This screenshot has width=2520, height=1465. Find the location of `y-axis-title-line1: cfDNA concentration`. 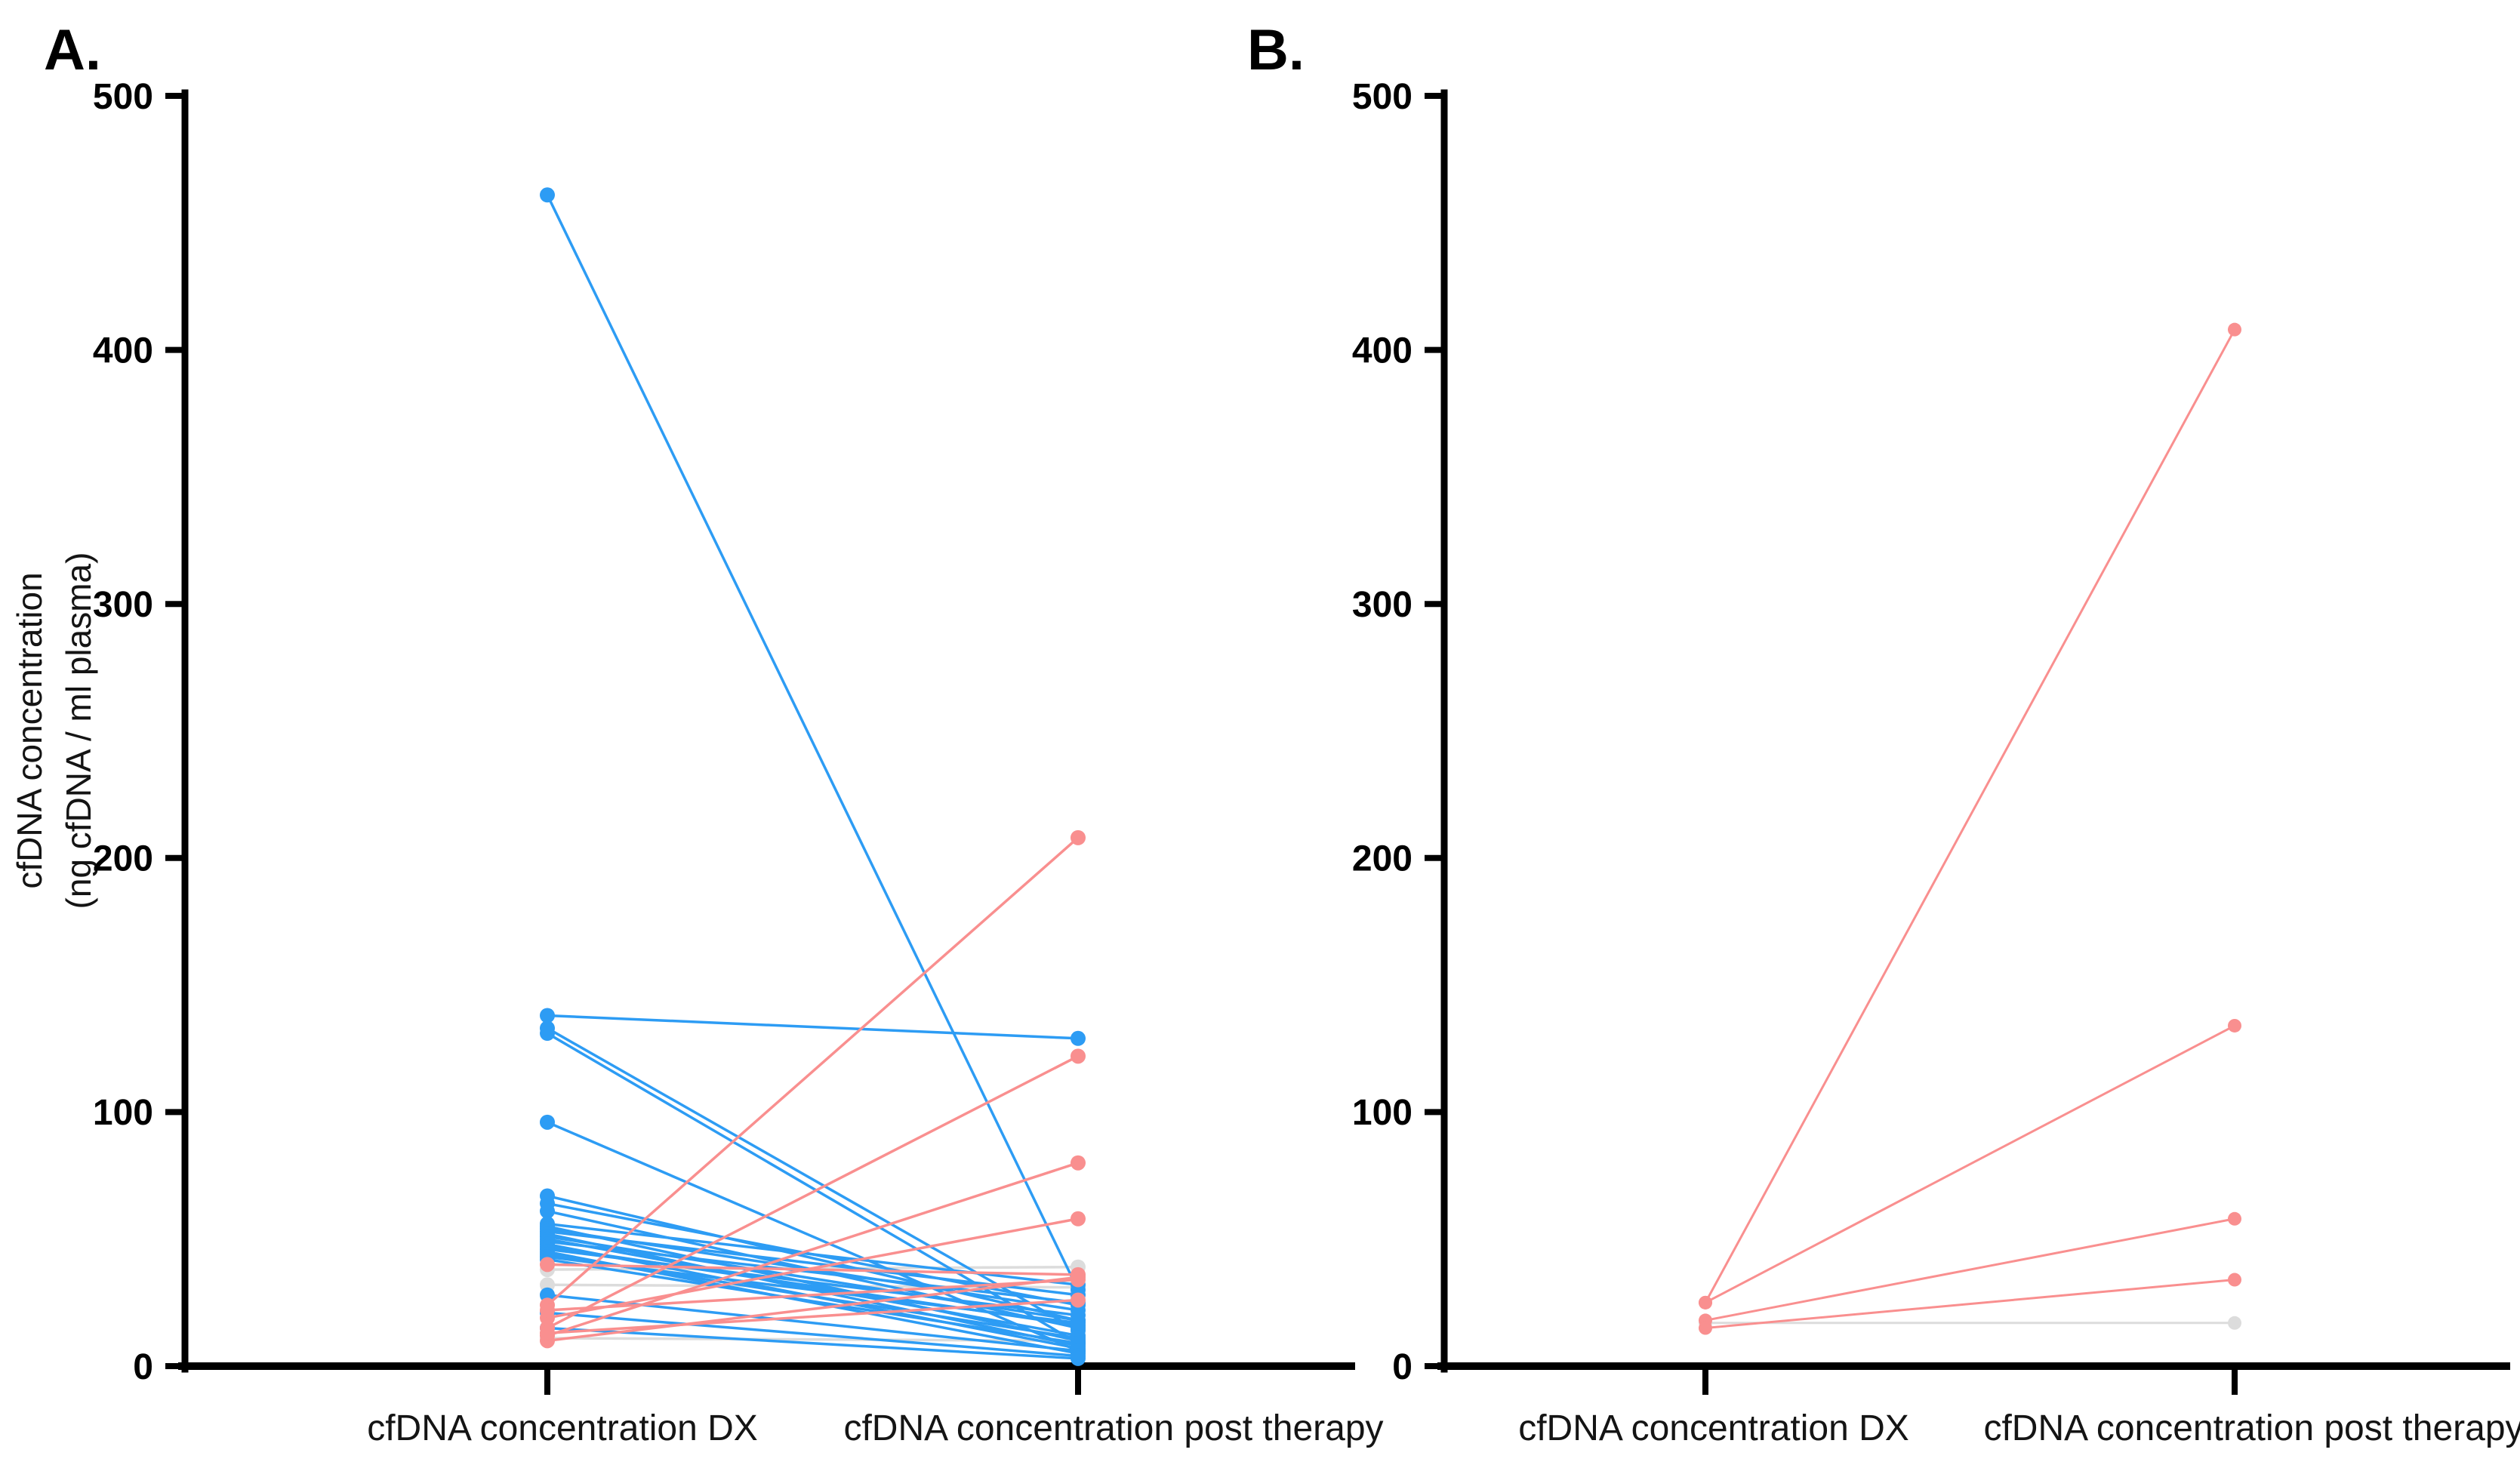

y-axis-title-line1: cfDNA concentration is located at coordinates (29, 730).